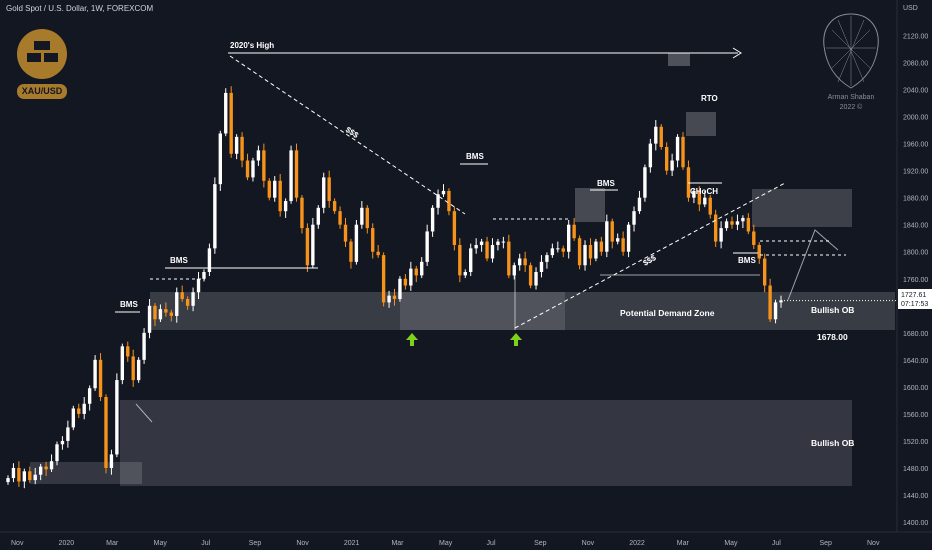 This screenshot has height=550, width=932. I want to click on price-tick-label: 2040.00, so click(915, 91).